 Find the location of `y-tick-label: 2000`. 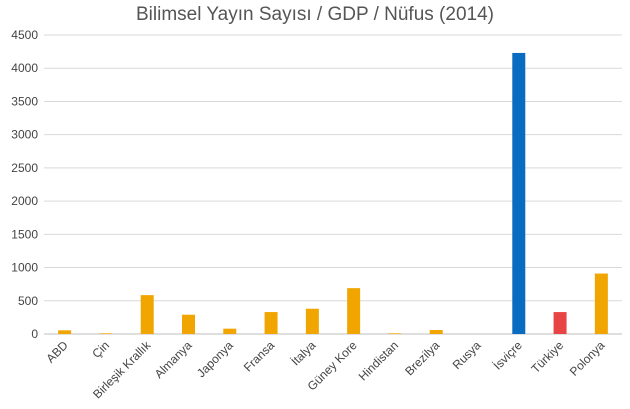

y-tick-label: 2000 is located at coordinates (24, 201).